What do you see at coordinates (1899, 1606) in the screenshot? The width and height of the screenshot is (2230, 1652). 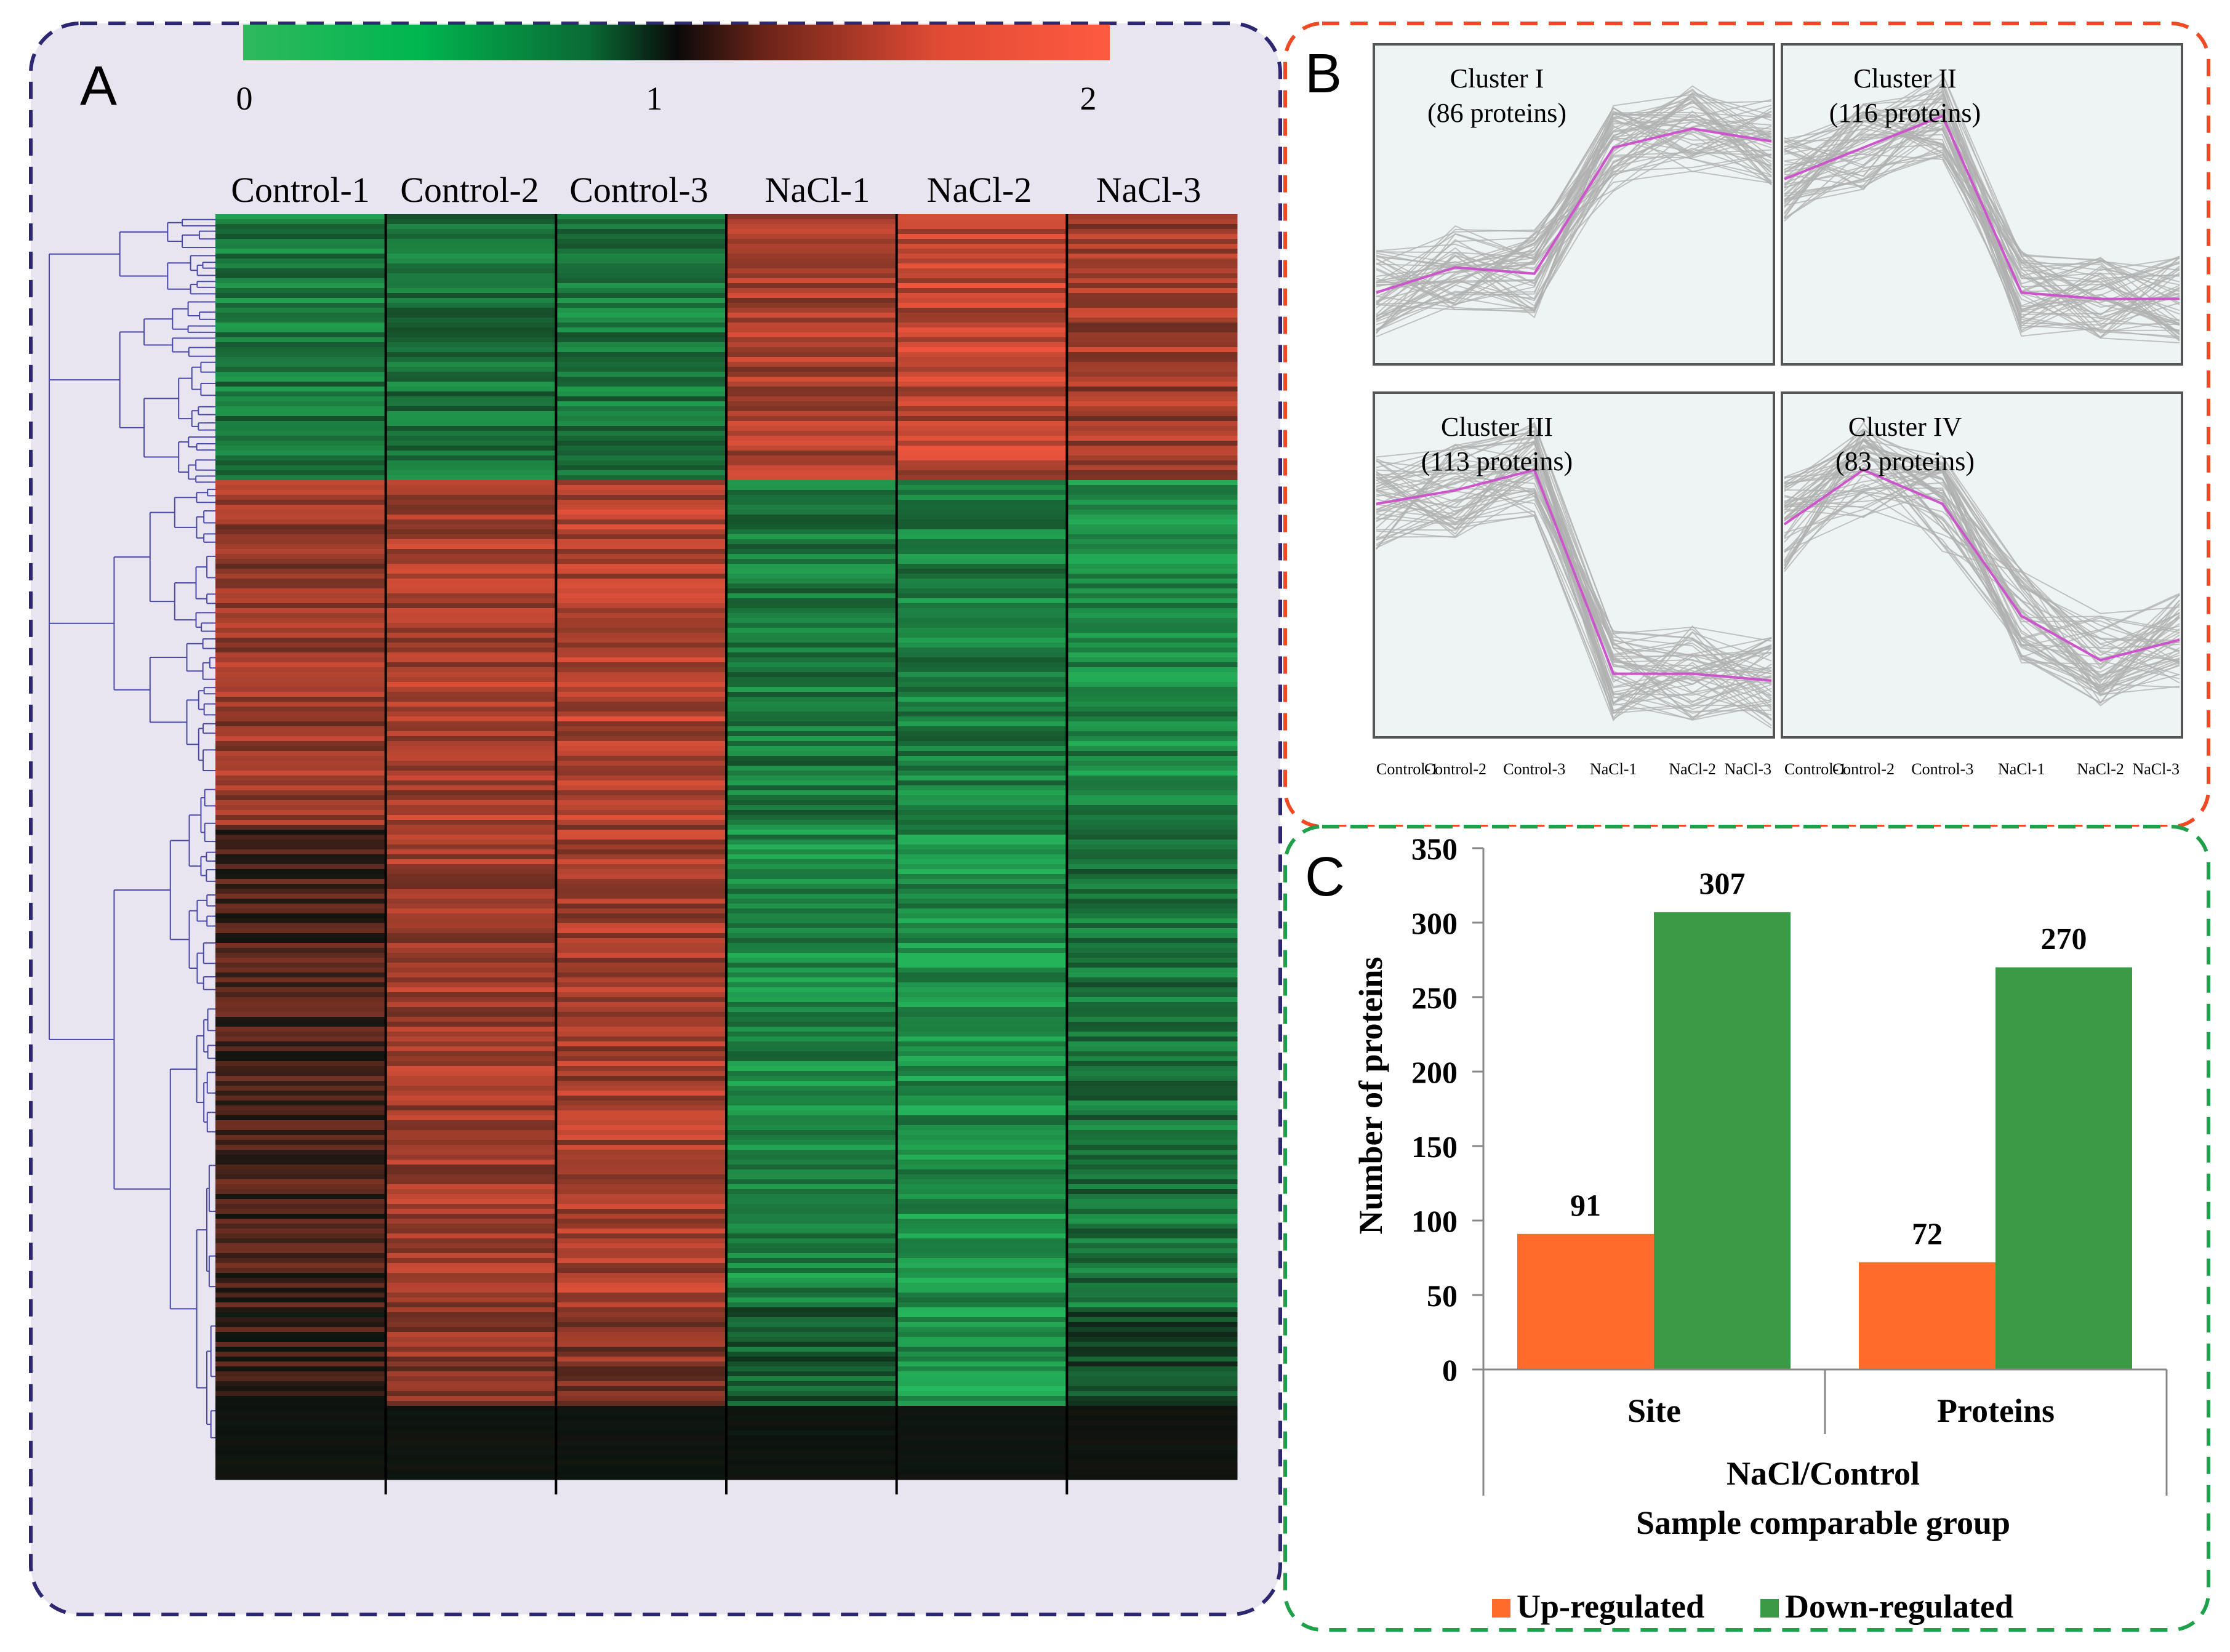 I see `legend-label-down: Down-regulated` at bounding box center [1899, 1606].